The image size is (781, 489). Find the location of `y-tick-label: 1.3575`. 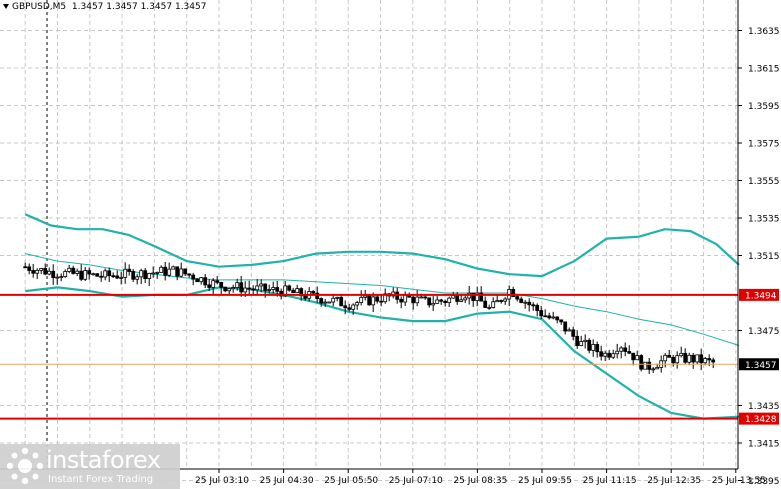

y-tick-label: 1.3575 is located at coordinates (764, 145).